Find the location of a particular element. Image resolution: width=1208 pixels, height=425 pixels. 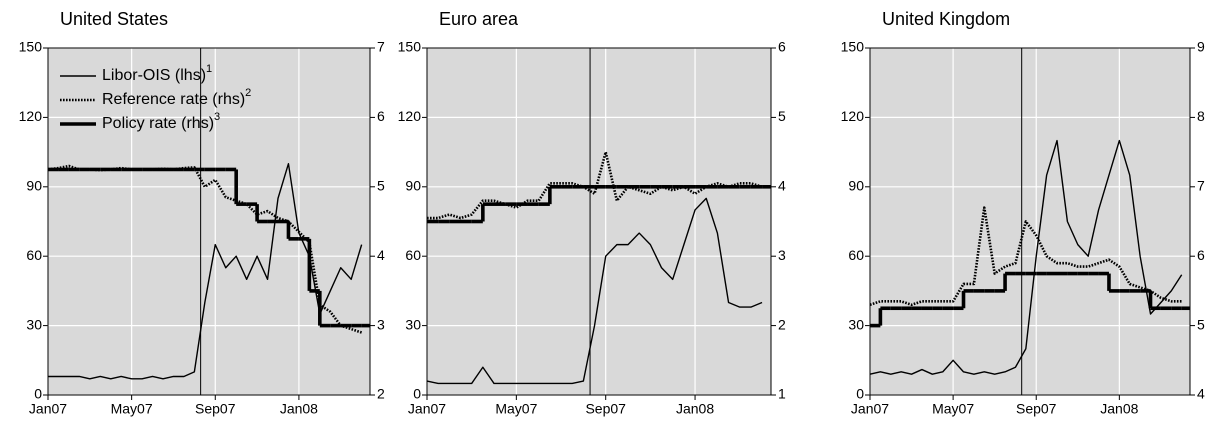

chart-title: Euro area is located at coordinates (479, 19).